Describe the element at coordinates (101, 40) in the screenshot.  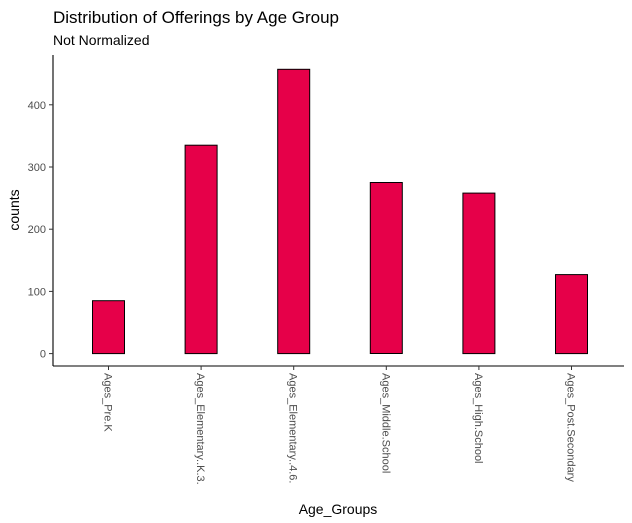
I see `chart-subtitle: Not Normalized` at that location.